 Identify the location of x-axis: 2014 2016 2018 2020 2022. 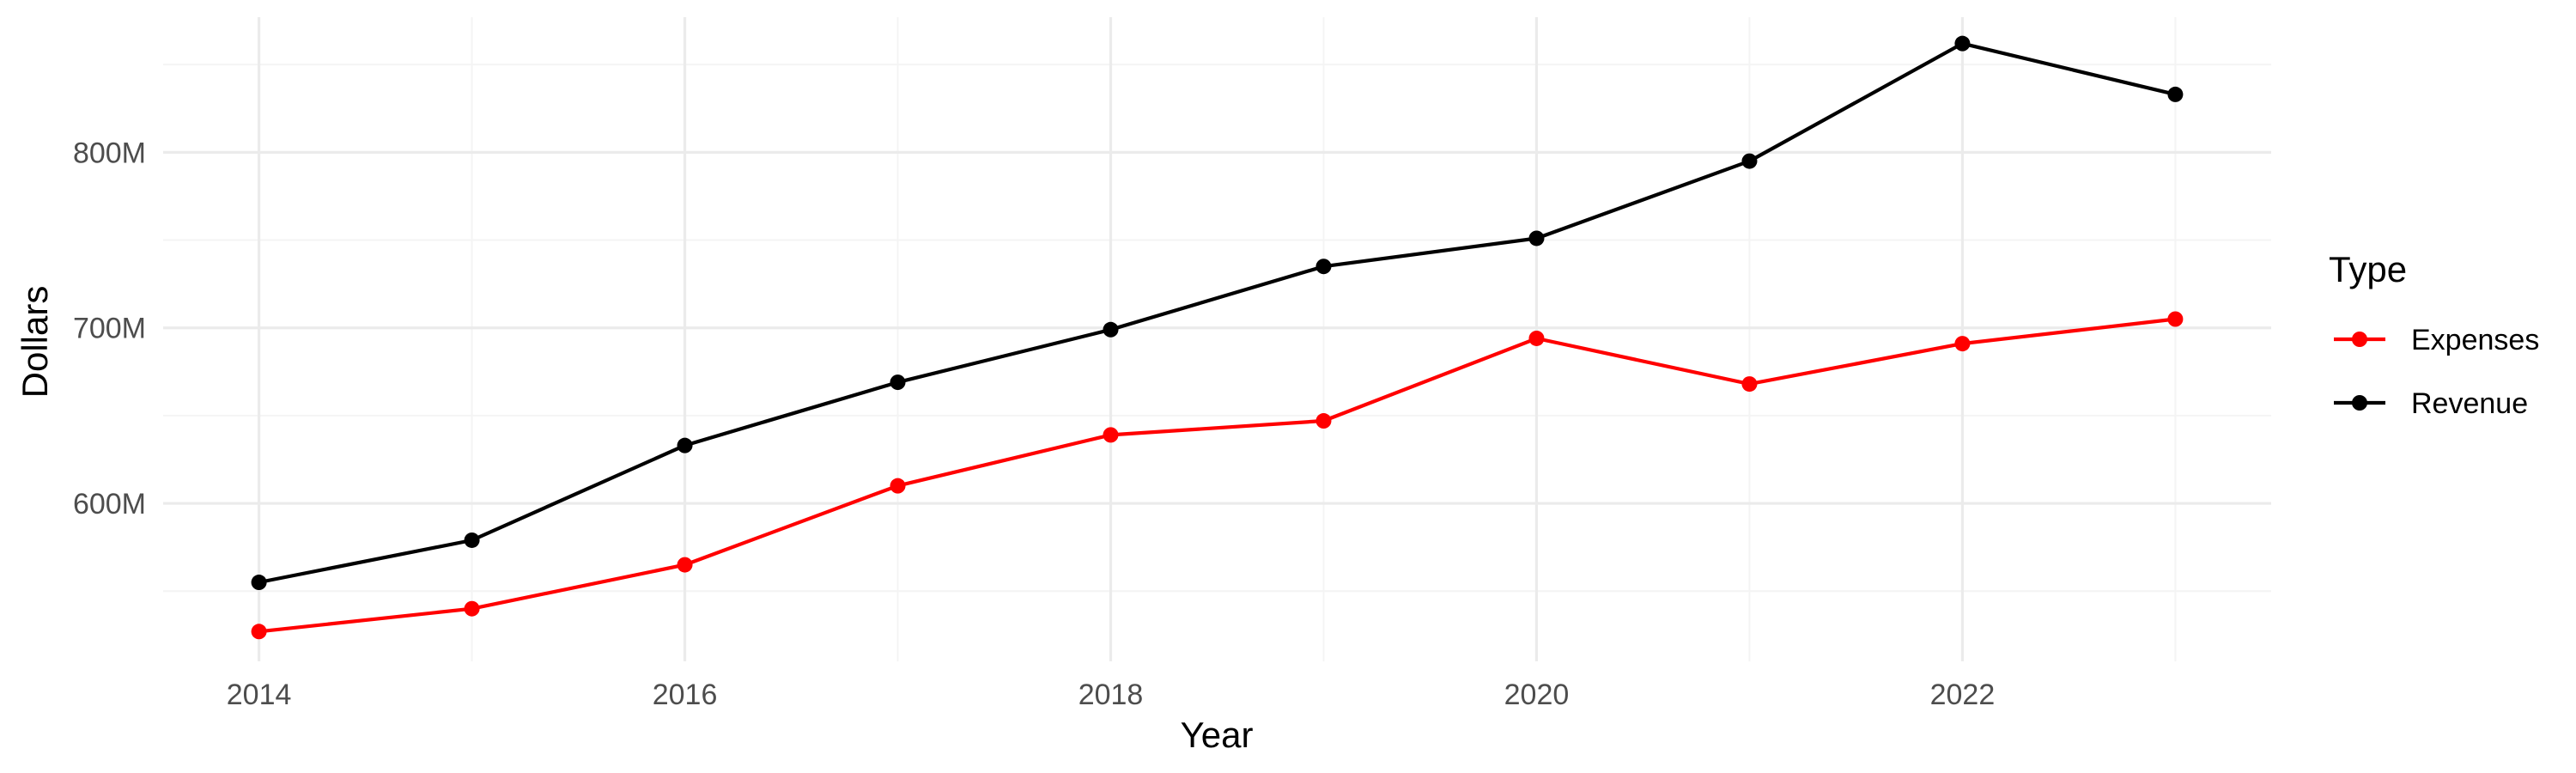
(1111, 695).